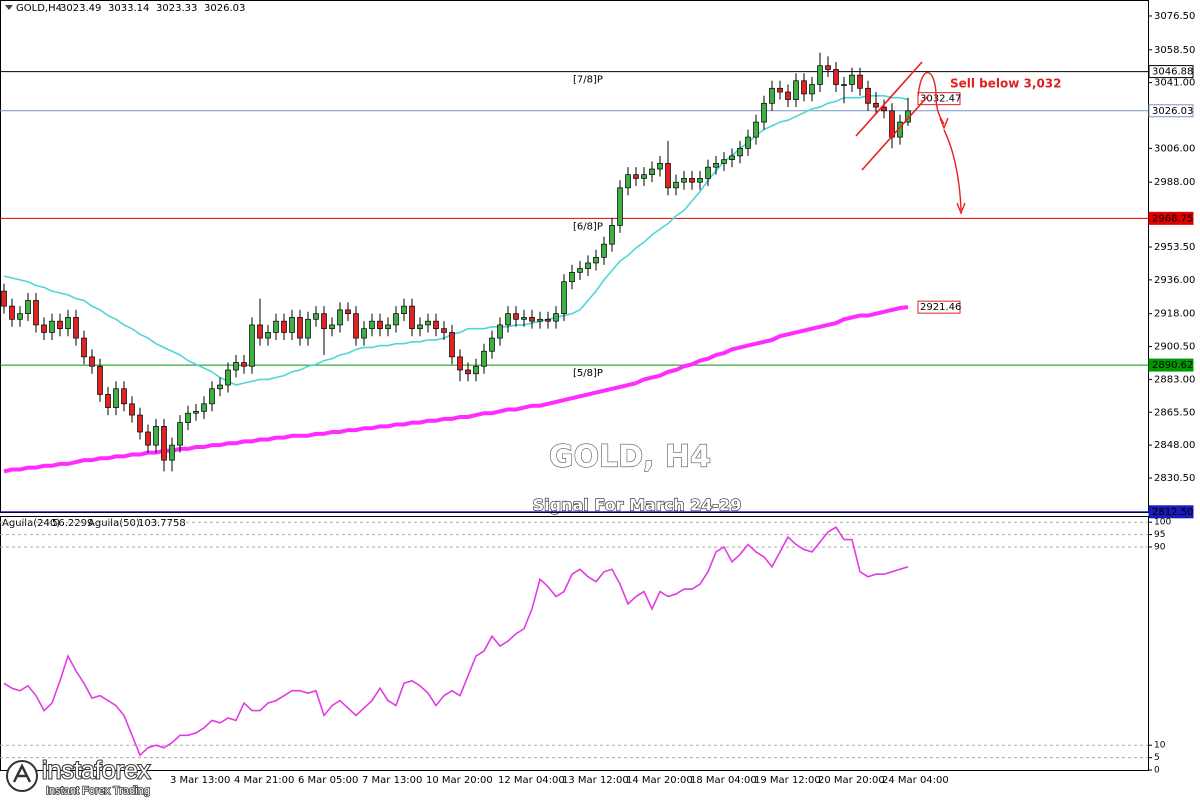 Image resolution: width=1200 pixels, height=800 pixels. What do you see at coordinates (392, 780) in the screenshot?
I see `x-tick-label: 7 Mar 13:00` at bounding box center [392, 780].